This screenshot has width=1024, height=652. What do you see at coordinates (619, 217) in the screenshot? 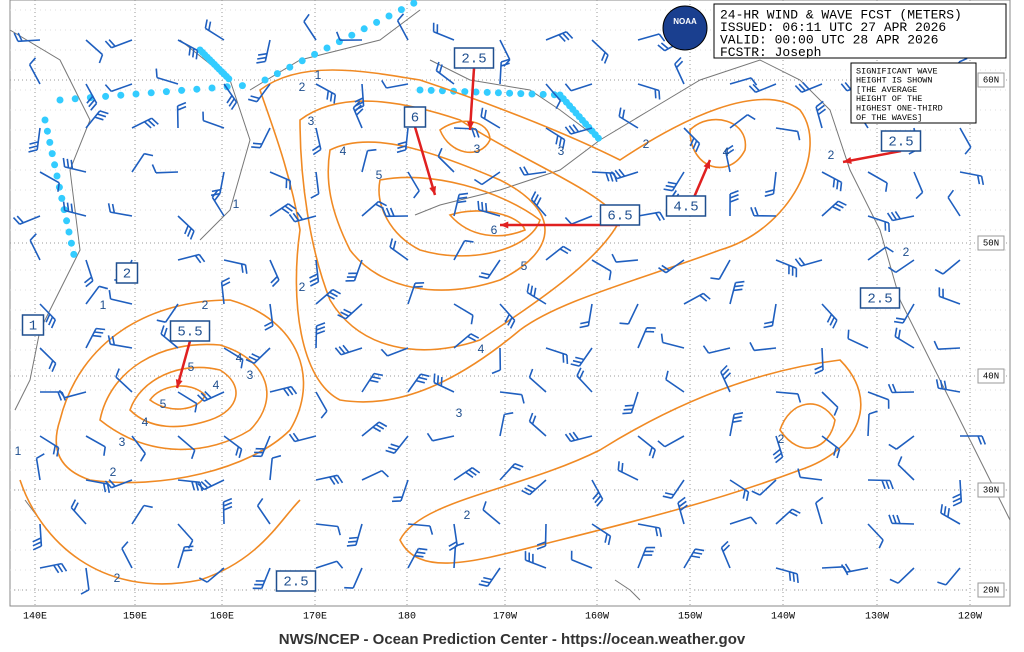
I see `boxed-label: 6.5` at bounding box center [619, 217].